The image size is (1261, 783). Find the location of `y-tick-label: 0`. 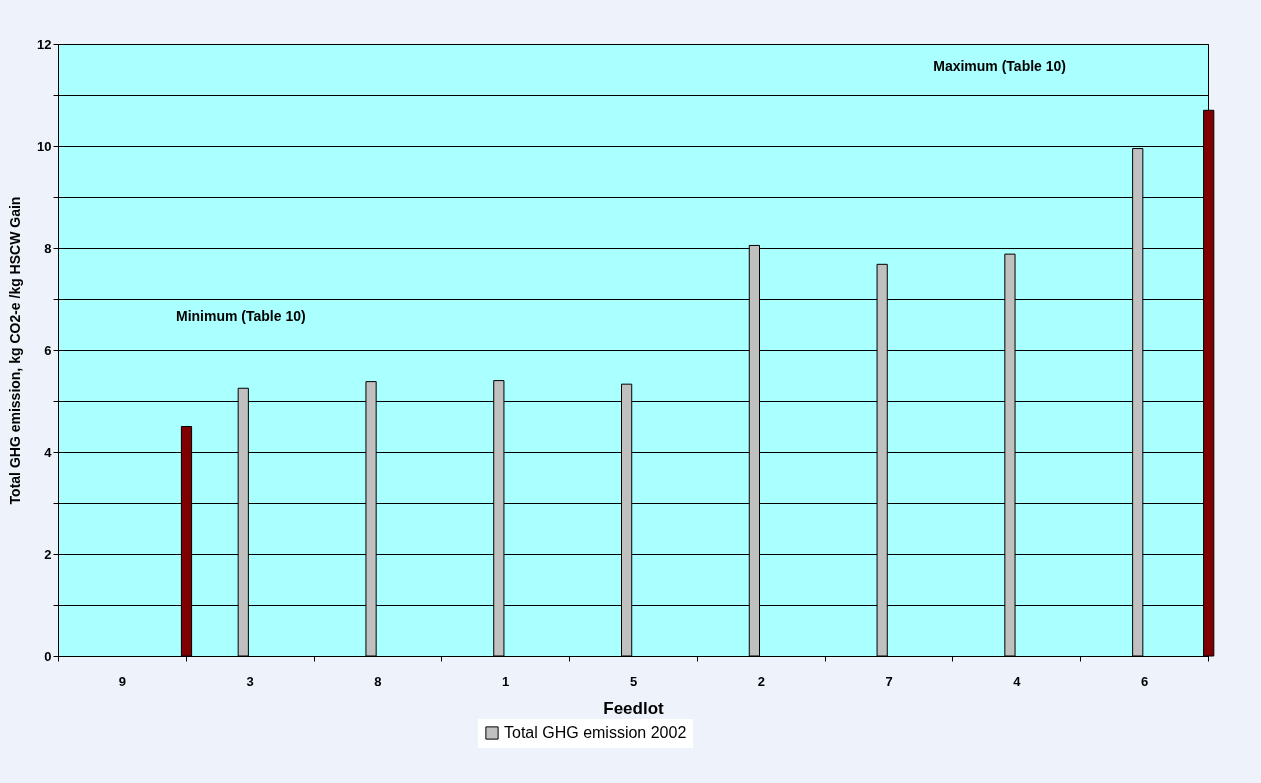

y-tick-label: 0 is located at coordinates (48, 656).